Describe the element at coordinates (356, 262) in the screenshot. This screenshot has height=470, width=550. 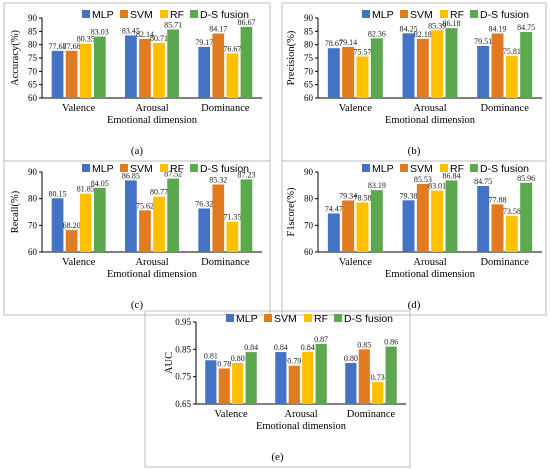
I see `x-tick-label: Valence` at that location.